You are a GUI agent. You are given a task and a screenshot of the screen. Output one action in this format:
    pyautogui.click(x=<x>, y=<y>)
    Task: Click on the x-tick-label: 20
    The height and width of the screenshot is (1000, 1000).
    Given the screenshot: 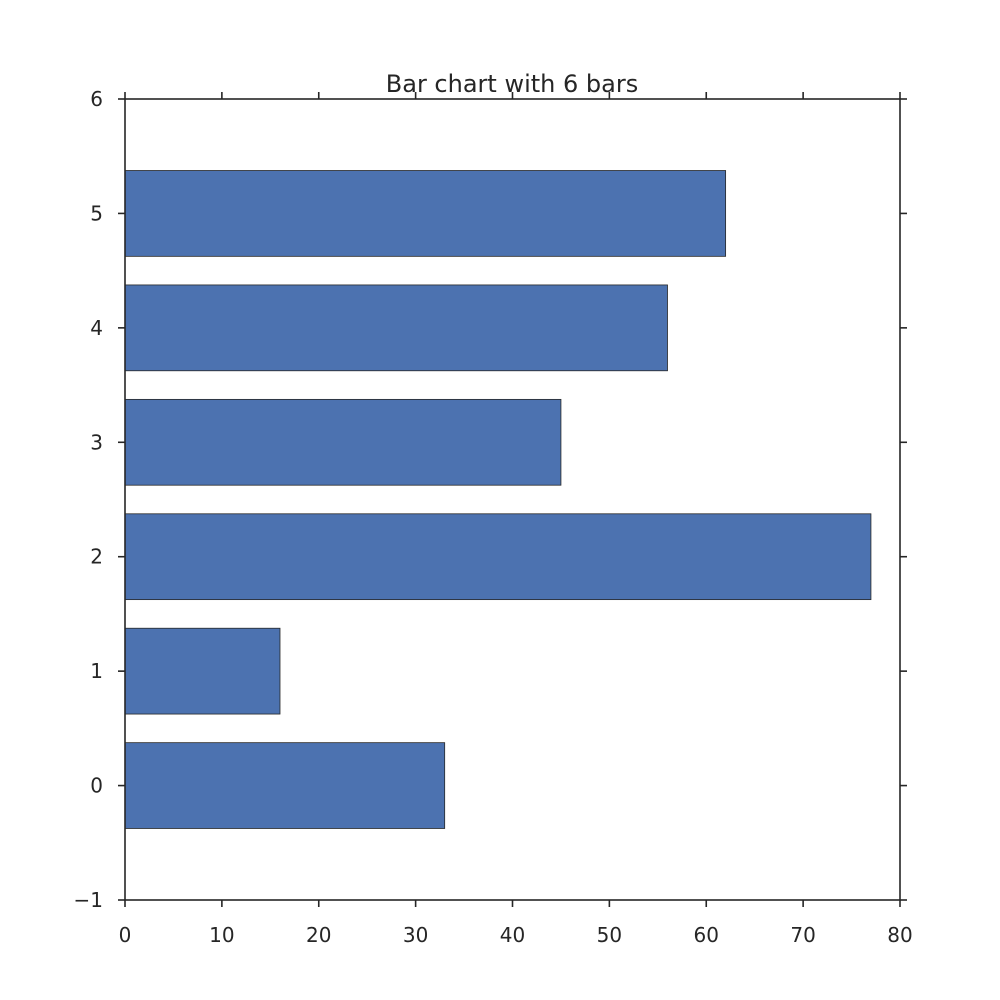 What is the action you would take?
    pyautogui.click(x=318, y=935)
    